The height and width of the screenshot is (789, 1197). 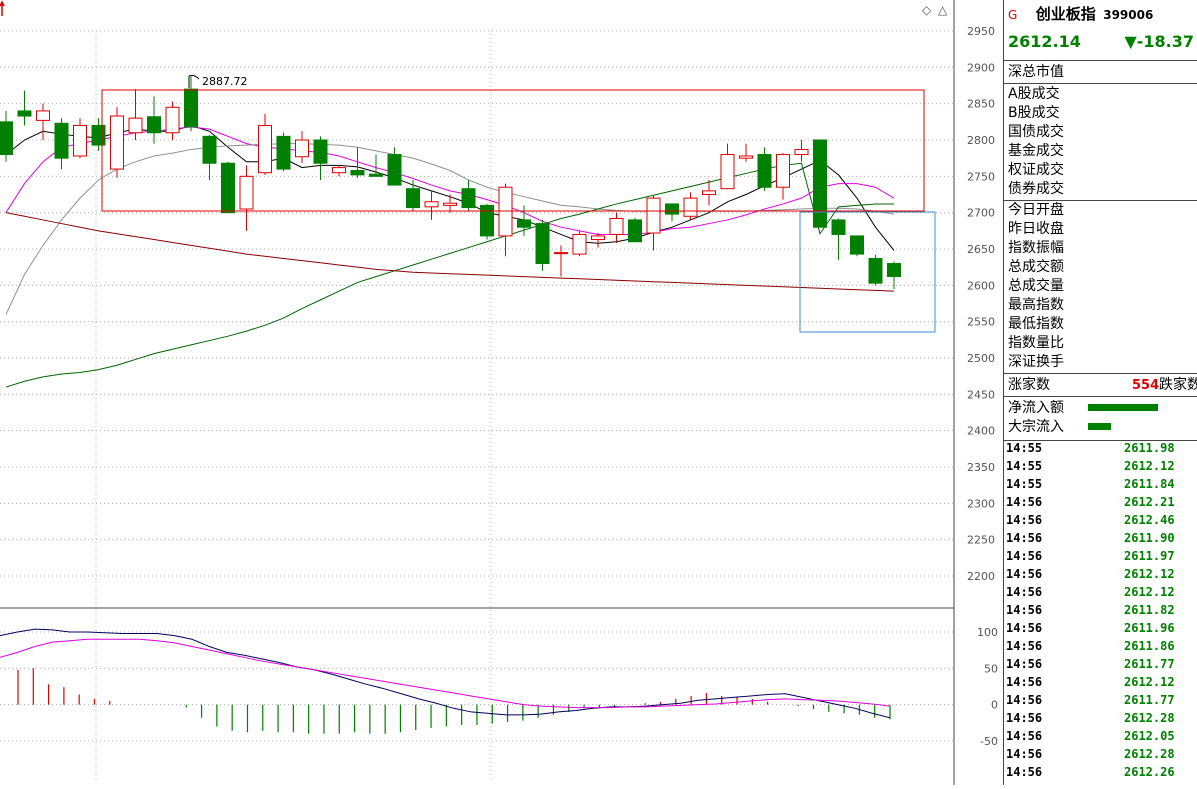 What do you see at coordinates (1149, 772) in the screenshot?
I see `tick-price: 2612.26` at bounding box center [1149, 772].